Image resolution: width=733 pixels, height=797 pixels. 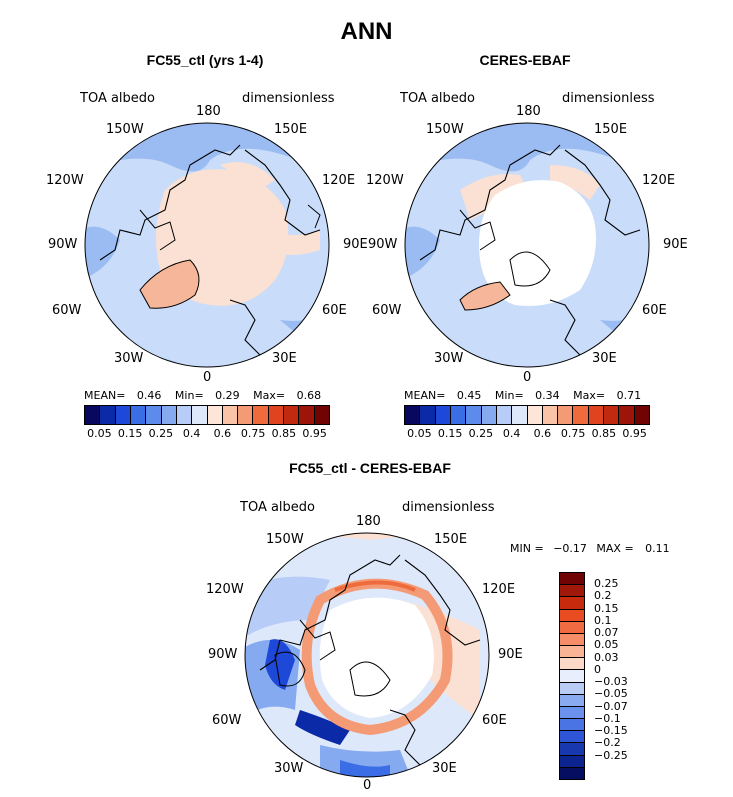 I want to click on diff-lon-150w: 150W, so click(x=285, y=539).